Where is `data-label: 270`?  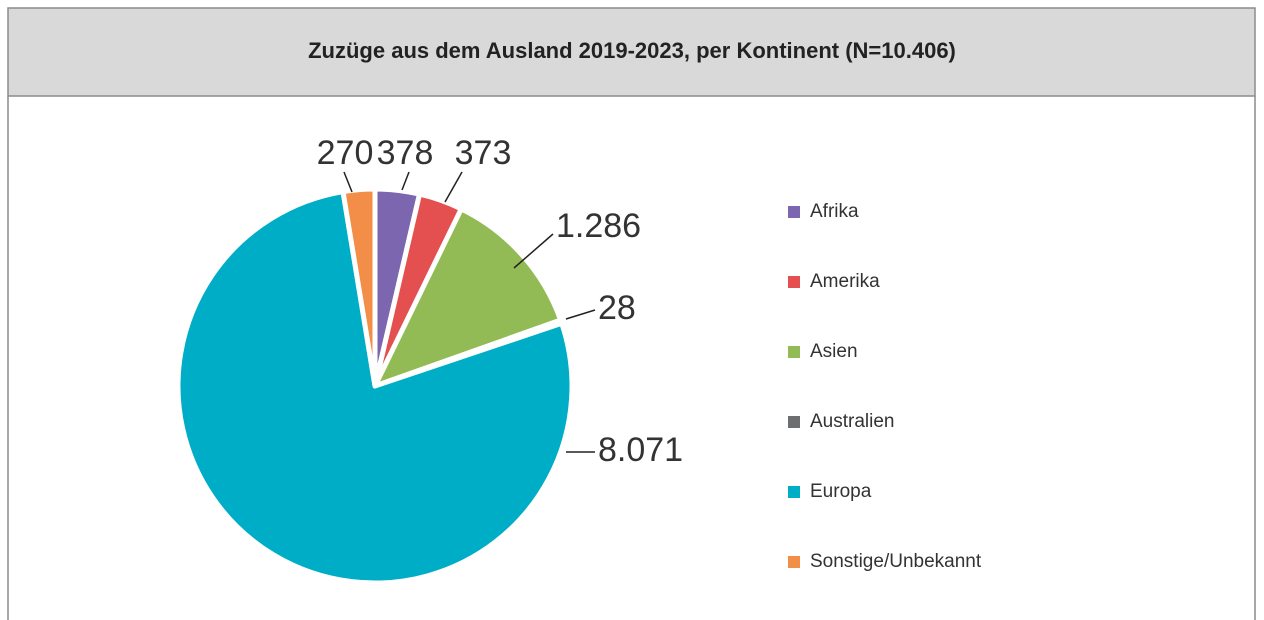 data-label: 270 is located at coordinates (345, 153).